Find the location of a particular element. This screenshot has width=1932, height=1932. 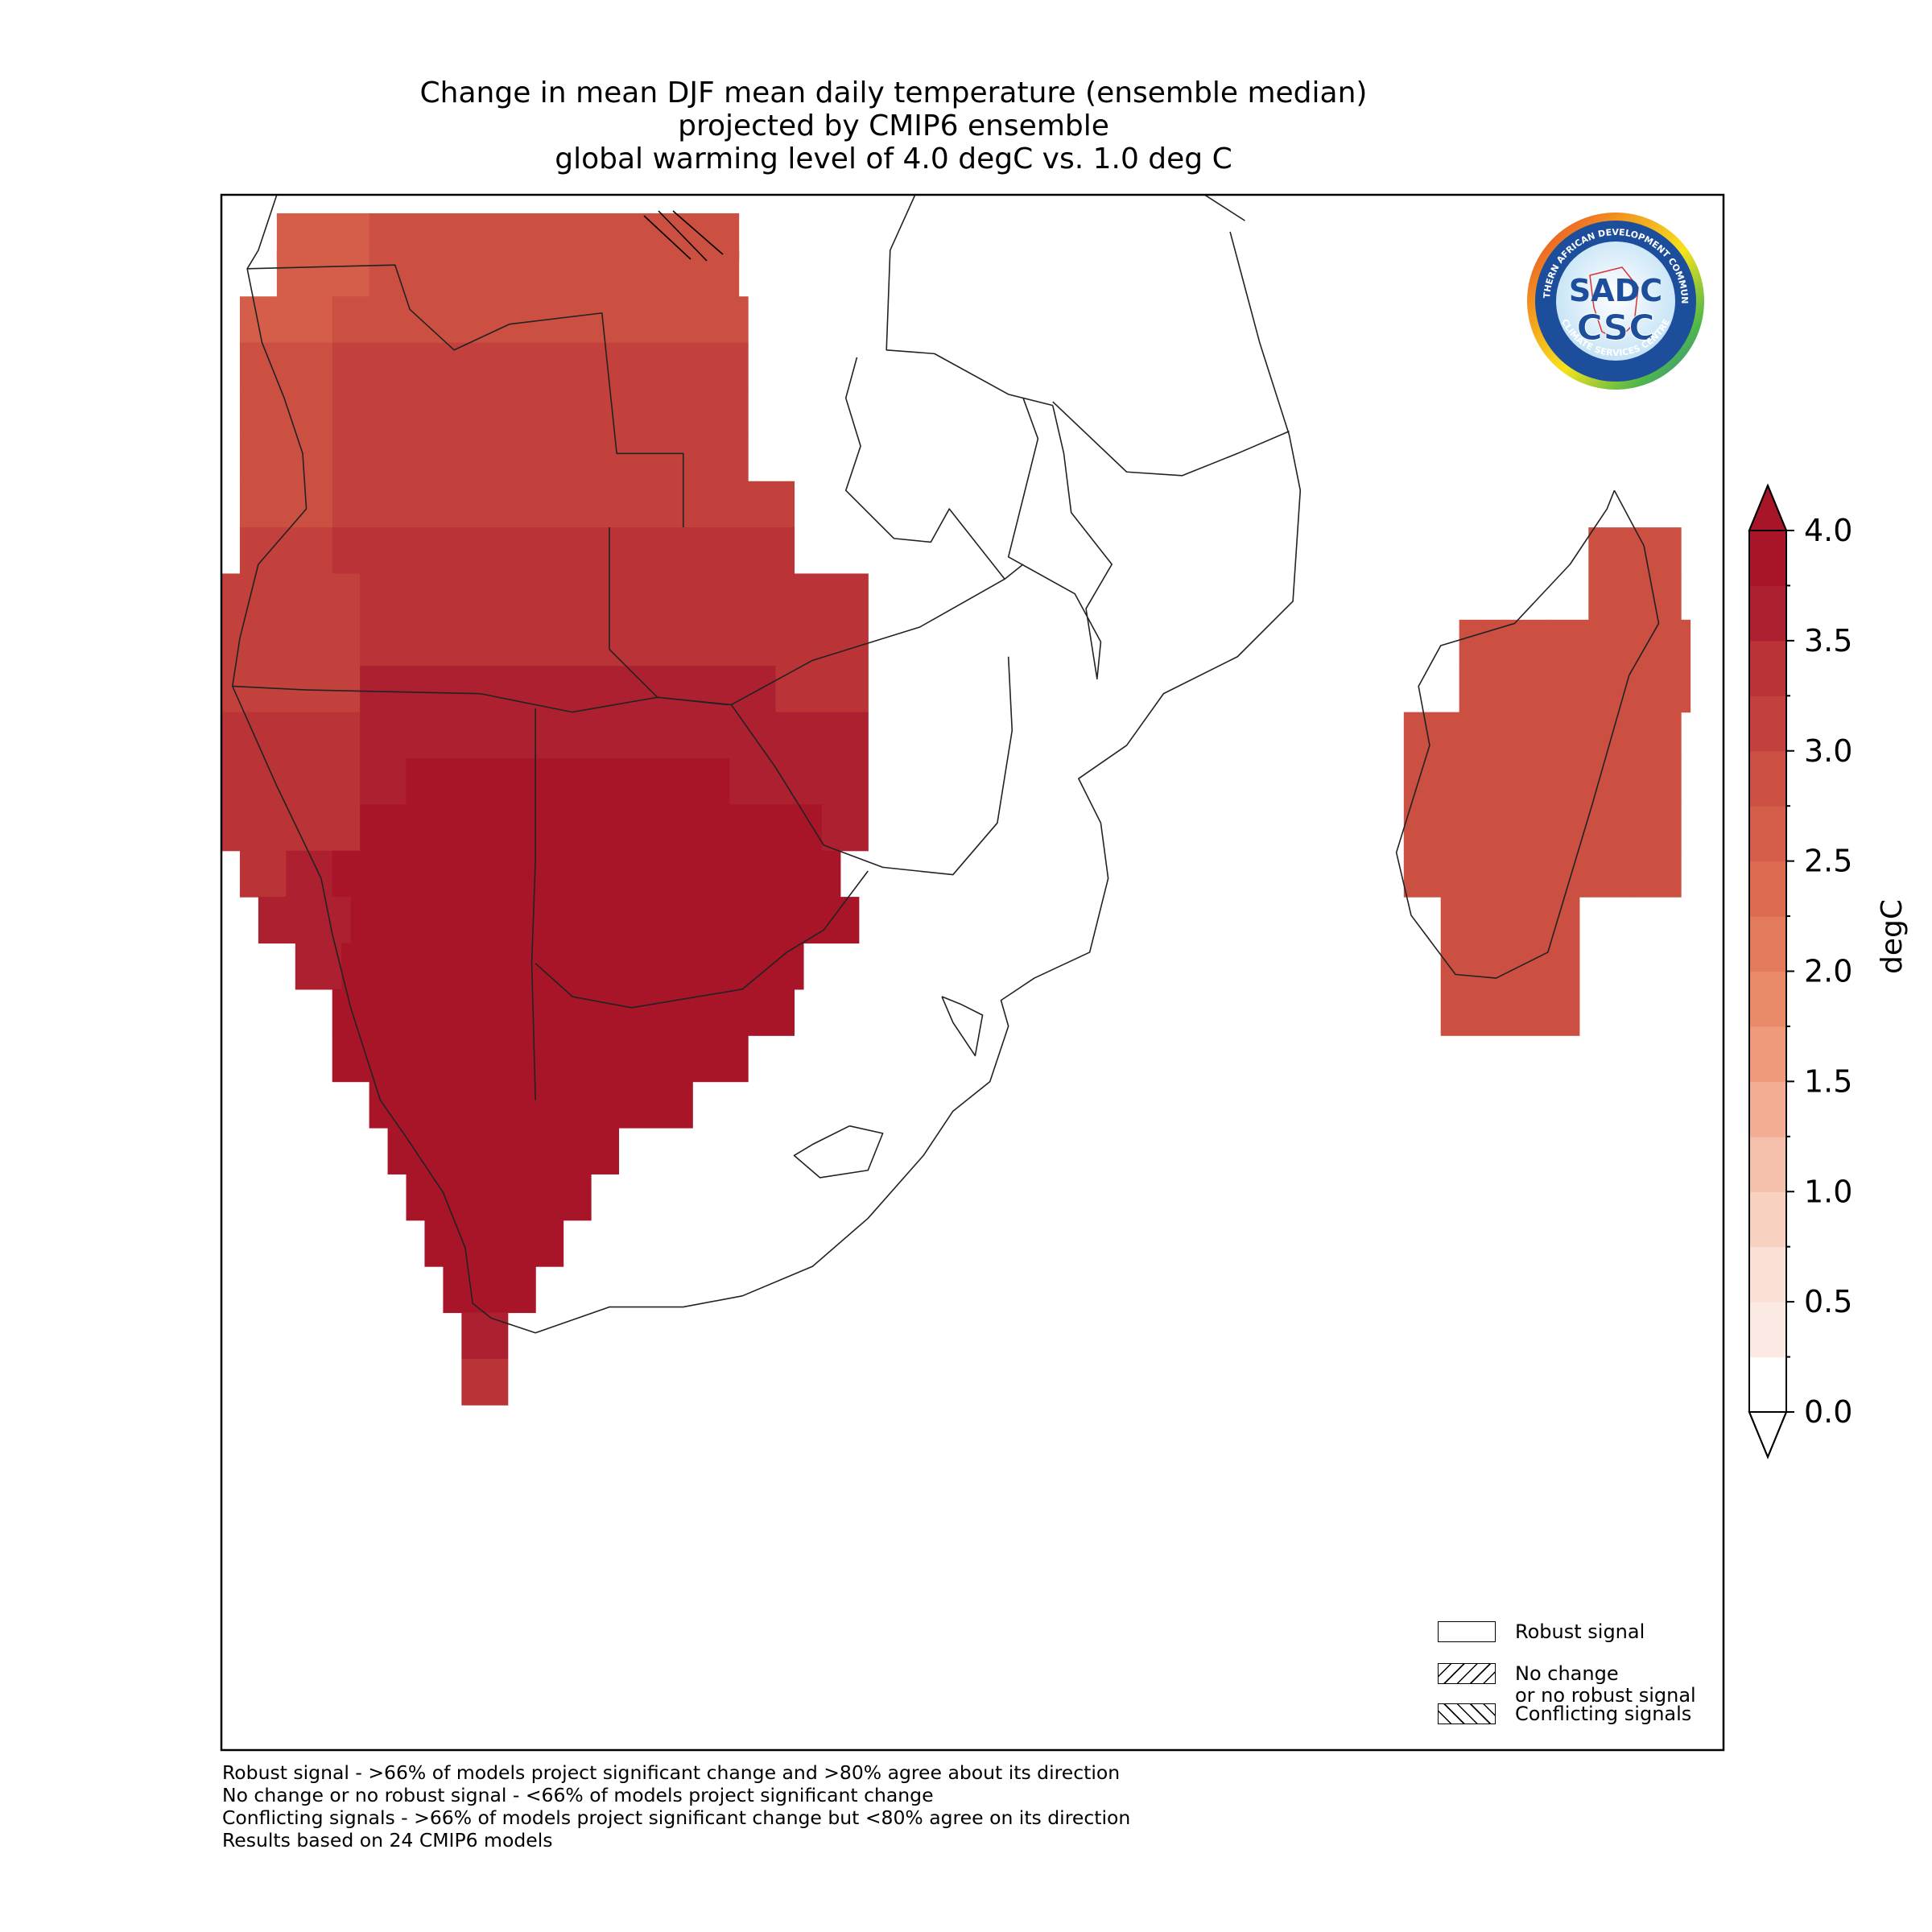

colorbar-tick-label: 1.5 is located at coordinates (1828, 1081).